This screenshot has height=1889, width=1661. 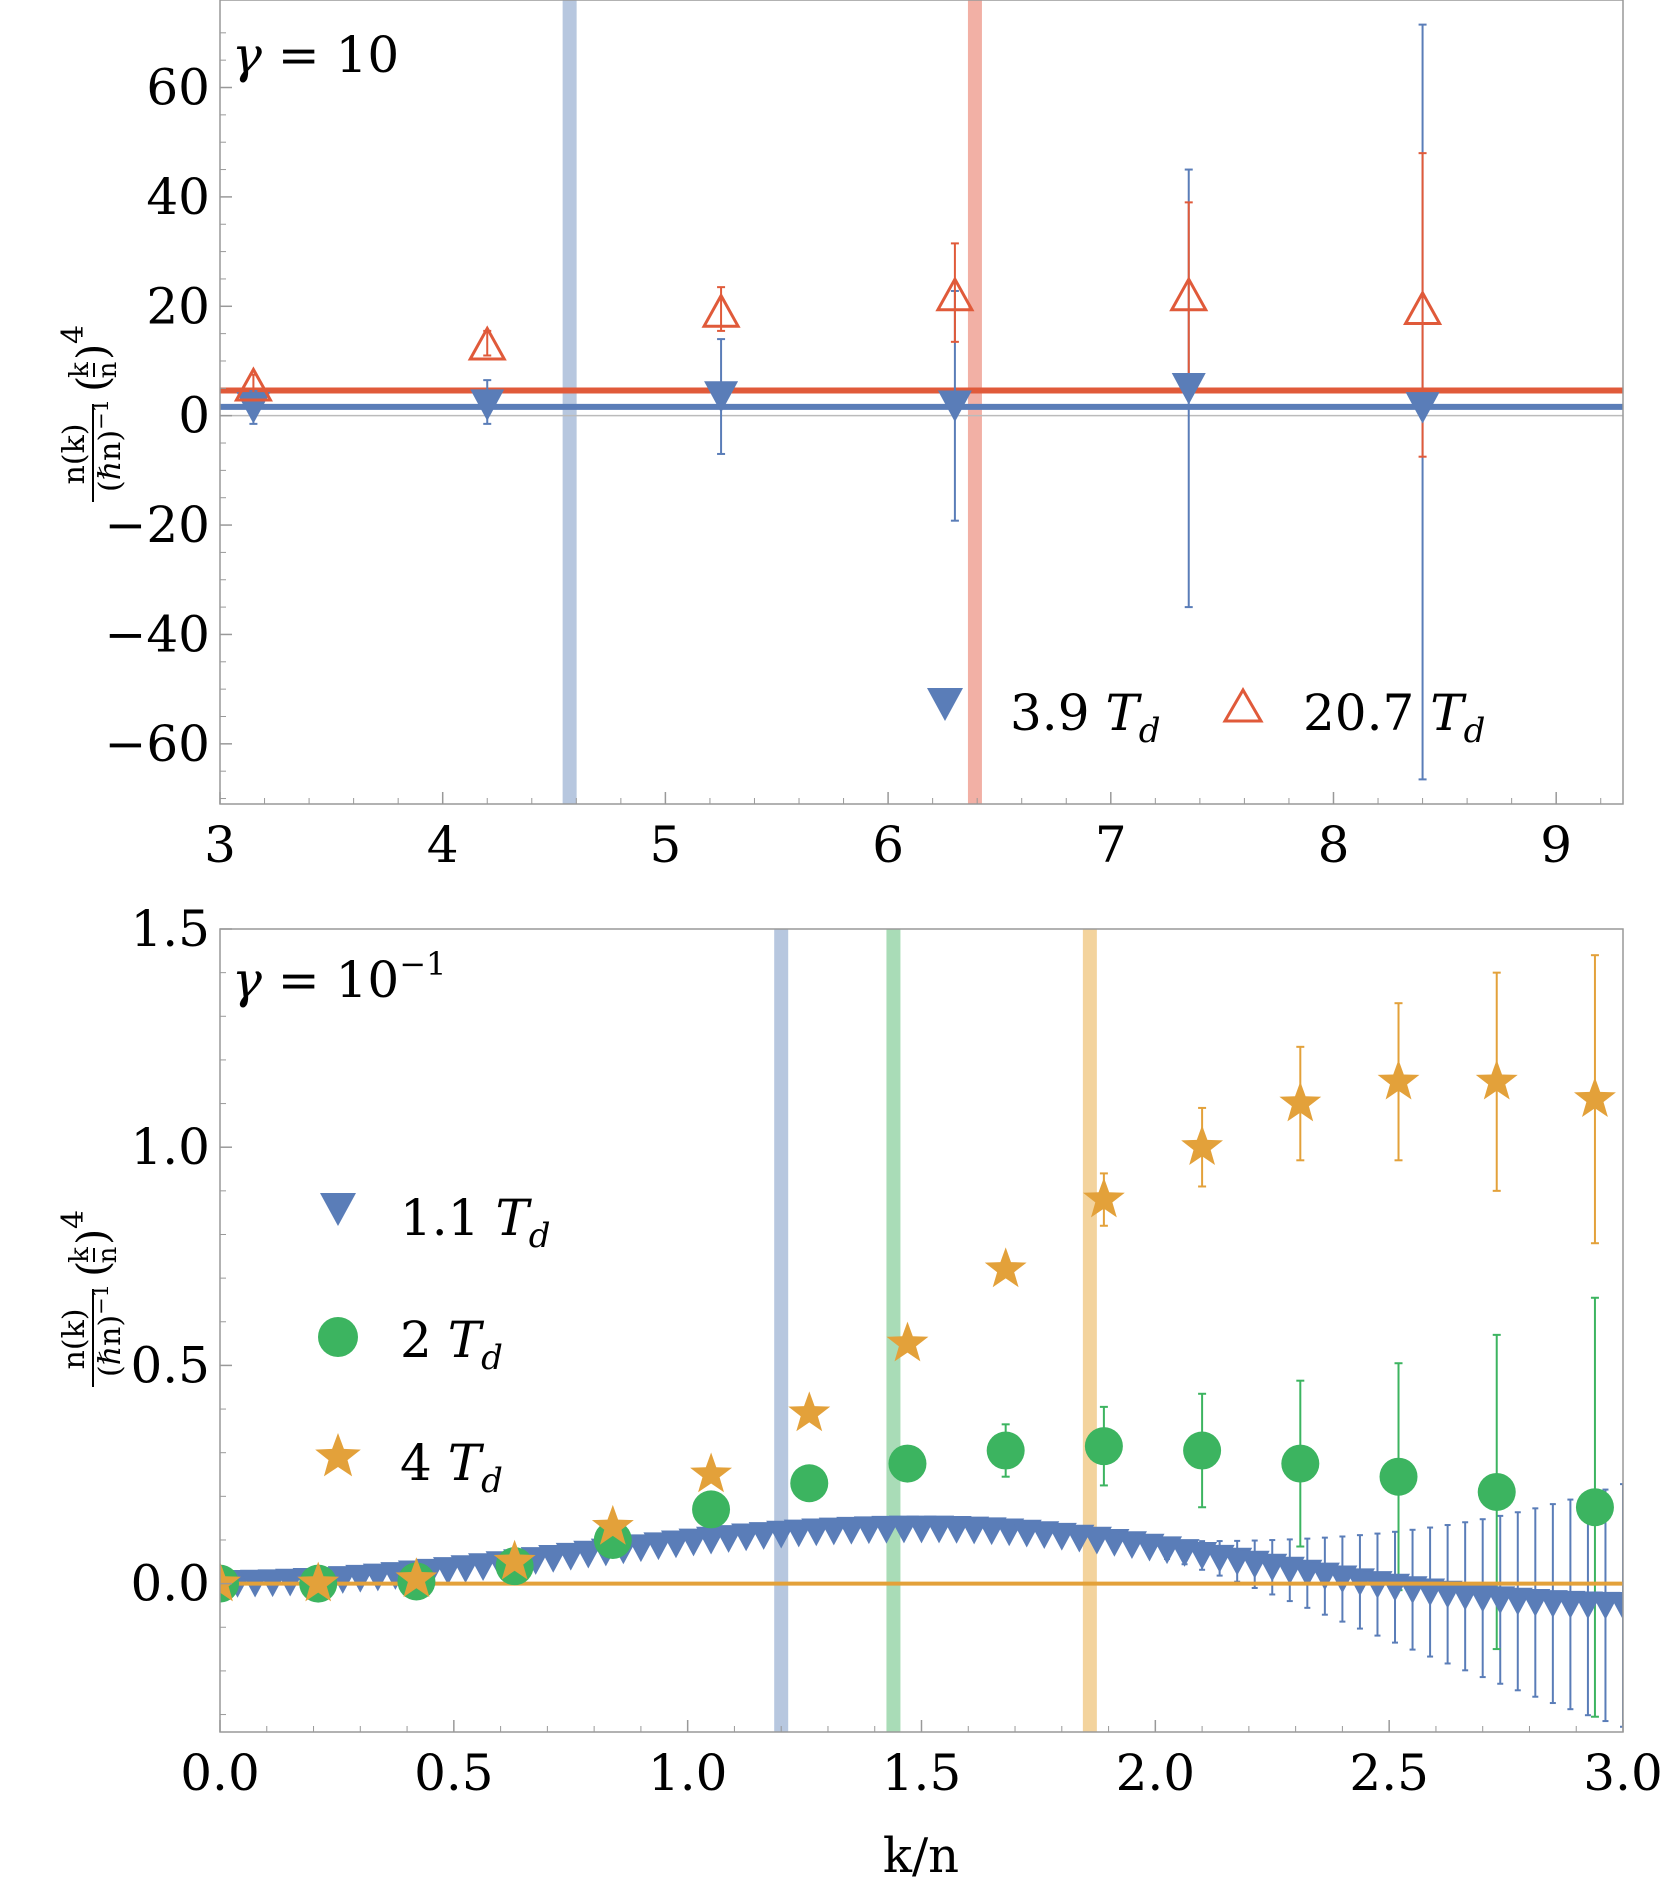 I want to click on legend-marker-circle, so click(x=338, y=1337).